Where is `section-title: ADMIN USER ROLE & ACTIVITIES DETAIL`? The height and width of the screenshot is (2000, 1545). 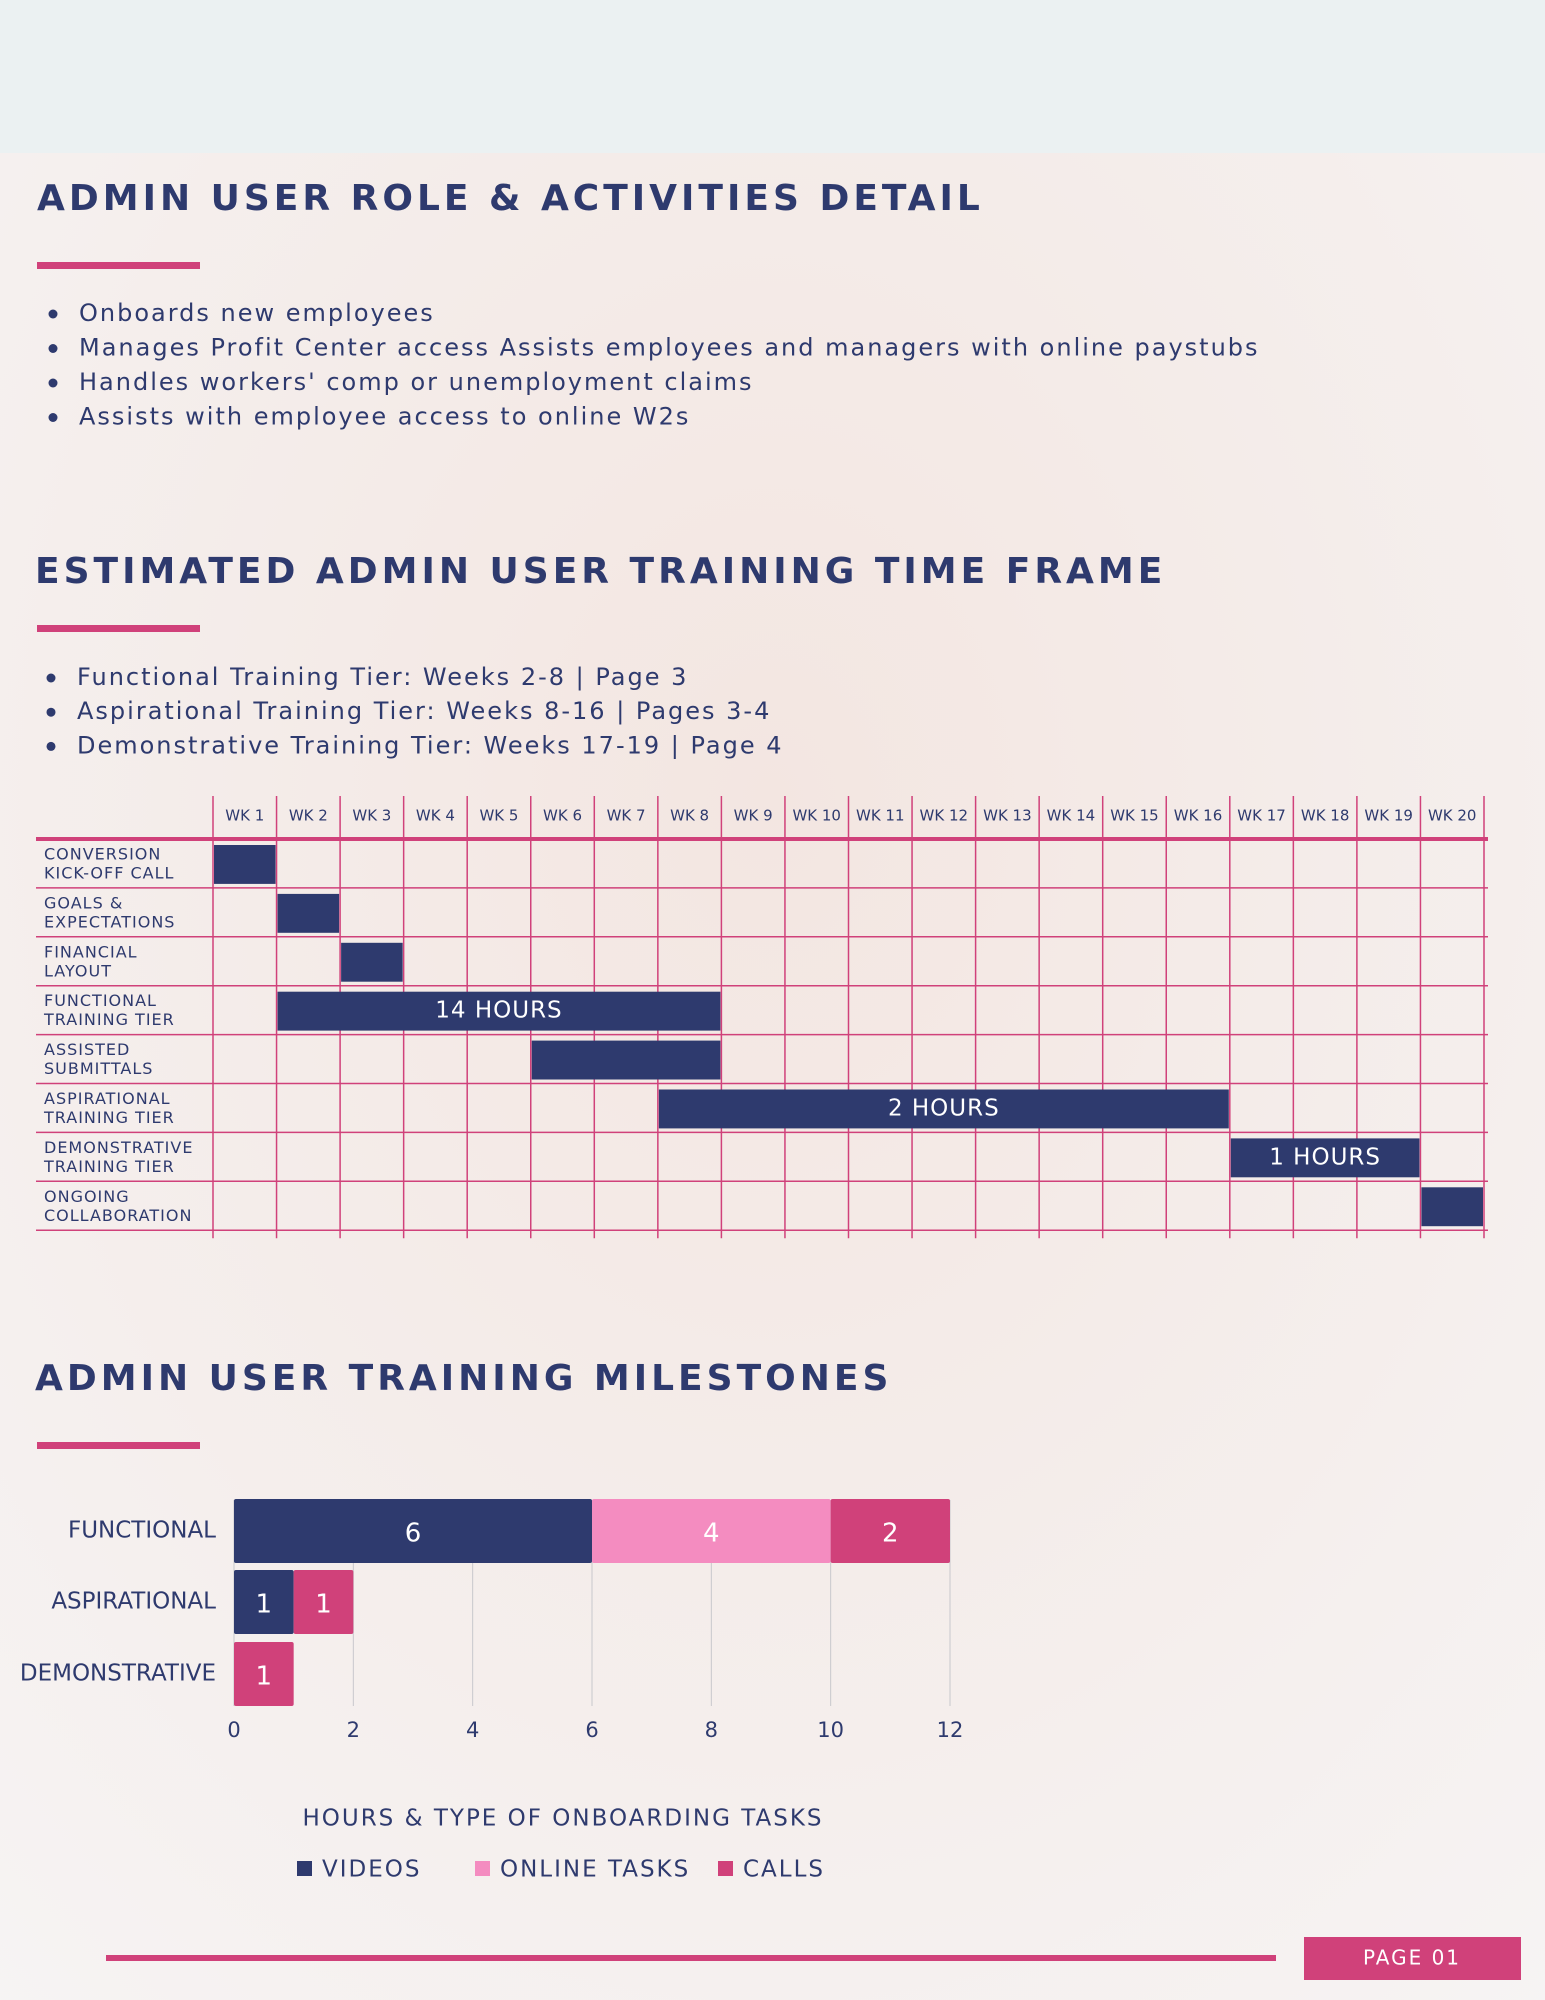 section-title: ADMIN USER ROLE & ACTIVITIES DETAIL is located at coordinates (510, 198).